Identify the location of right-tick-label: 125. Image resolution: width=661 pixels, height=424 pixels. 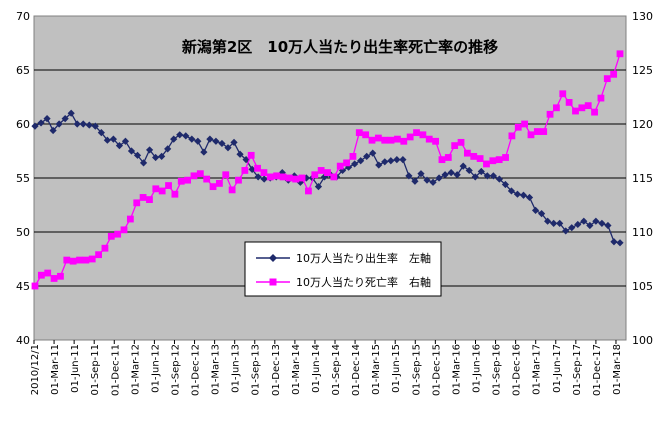
(642, 70).